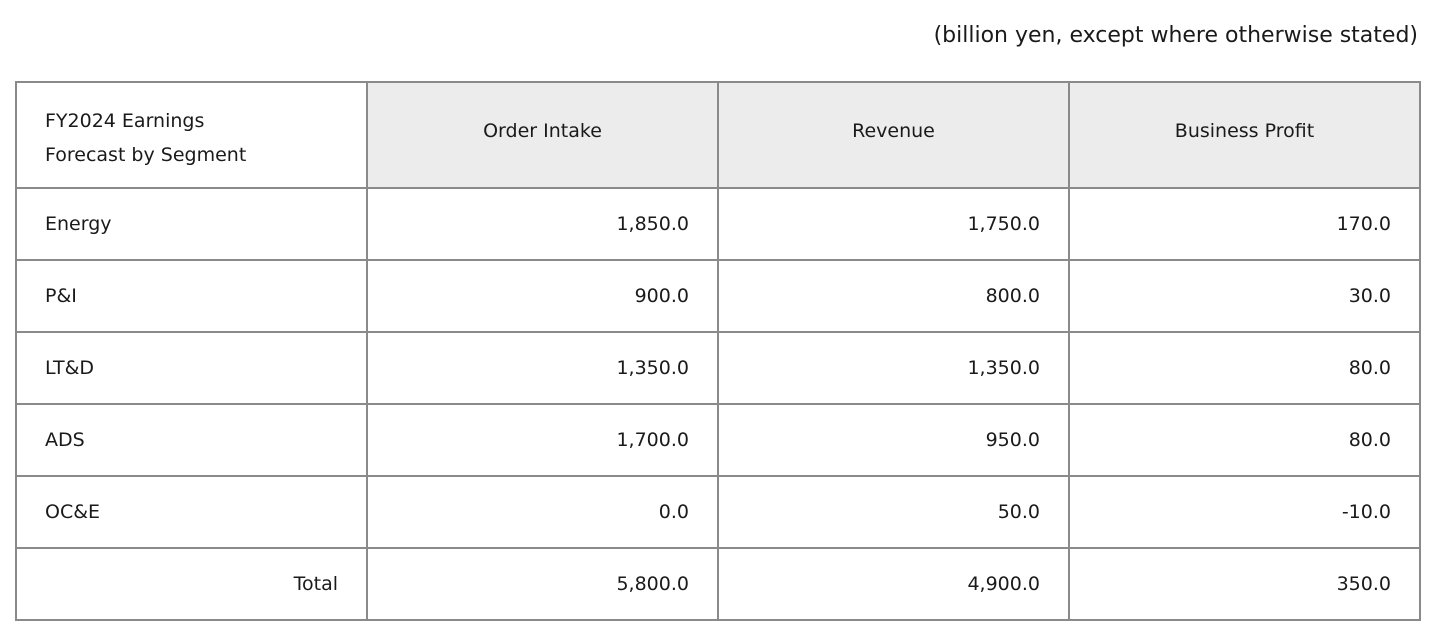 Image resolution: width=1440 pixels, height=636 pixels. Describe the element at coordinates (1244, 135) in the screenshot. I see `column-header-business-profit: Business Profit` at that location.